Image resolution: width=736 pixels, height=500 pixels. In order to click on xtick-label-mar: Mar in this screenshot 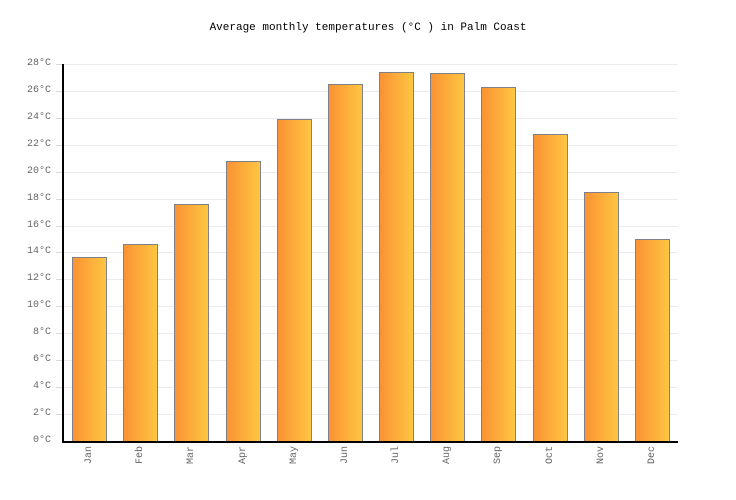, I will do `click(192, 455)`.